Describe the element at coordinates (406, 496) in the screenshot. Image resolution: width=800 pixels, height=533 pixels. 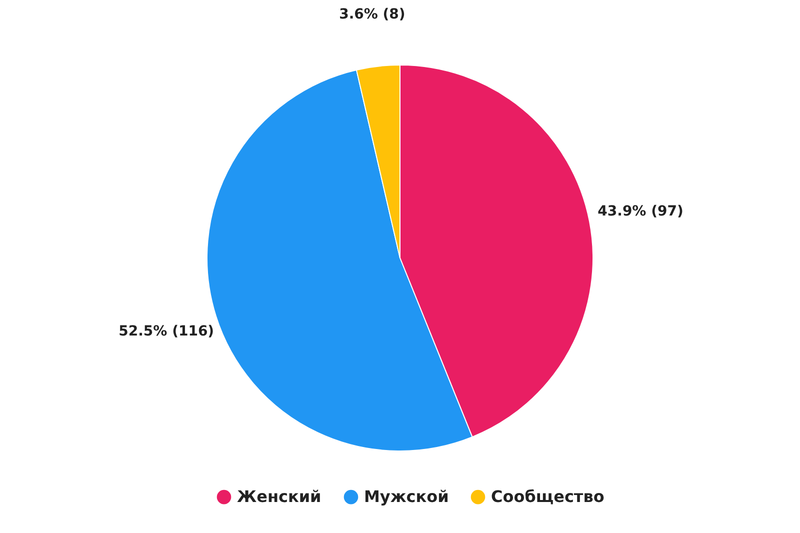
I see `legend-label: Мужской` at that location.